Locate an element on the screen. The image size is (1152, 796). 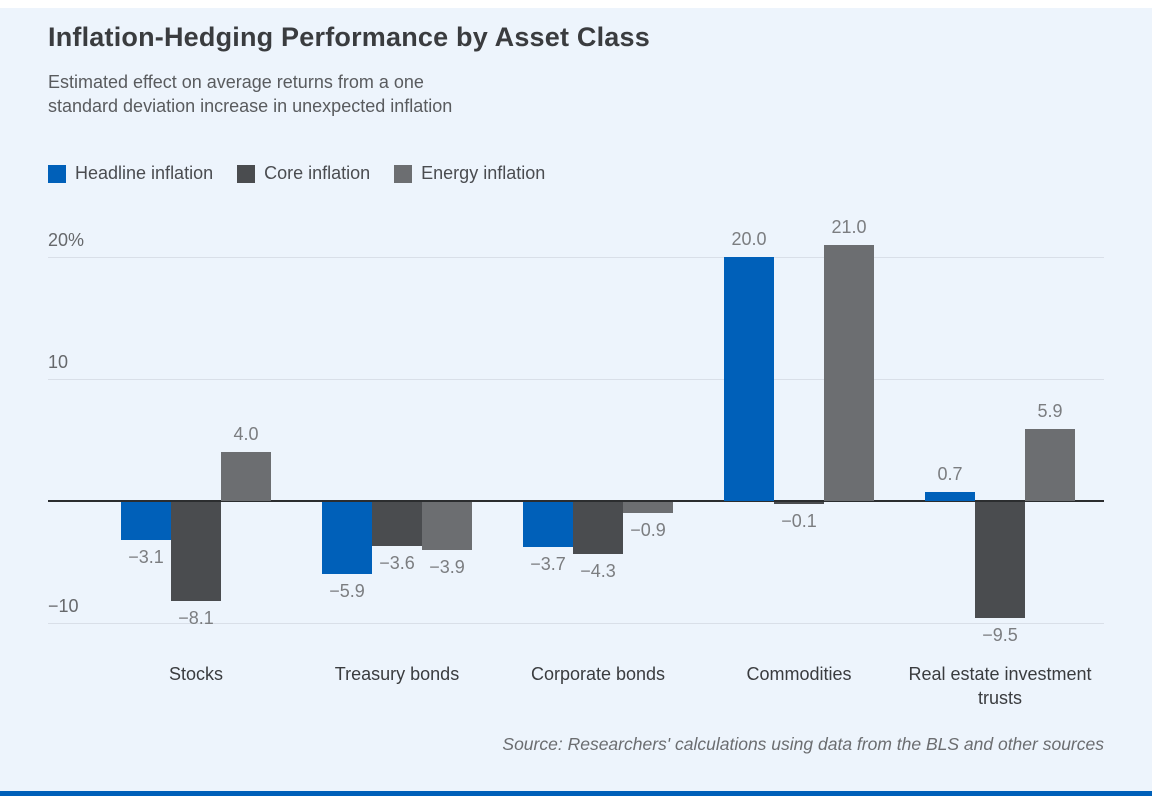
value-label: −8.1 is located at coordinates (196, 617).